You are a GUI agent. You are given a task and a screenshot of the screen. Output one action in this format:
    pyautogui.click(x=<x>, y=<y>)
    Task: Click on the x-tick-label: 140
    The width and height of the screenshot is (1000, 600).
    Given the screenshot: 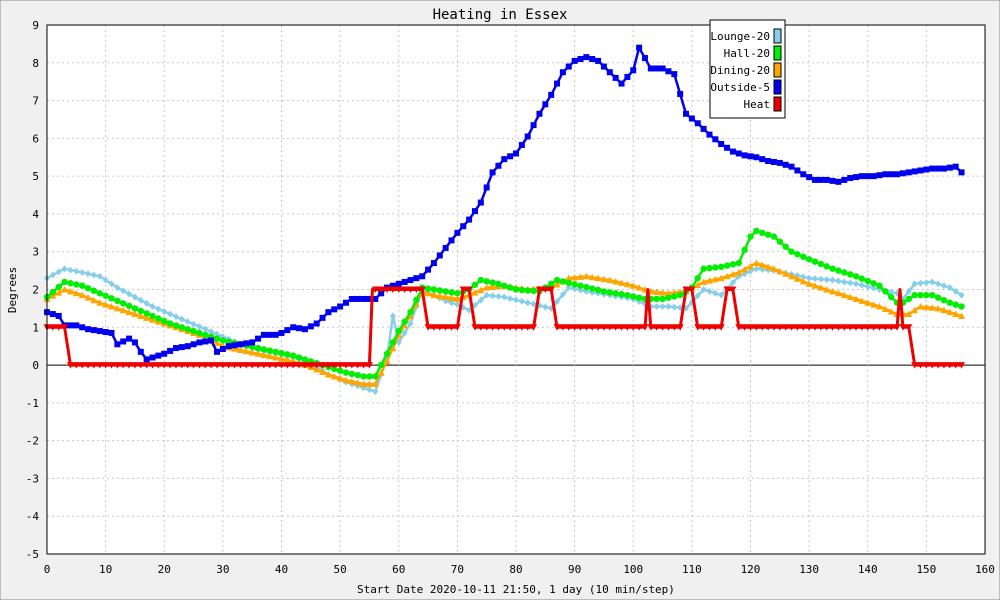 What is the action you would take?
    pyautogui.click(x=868, y=569)
    